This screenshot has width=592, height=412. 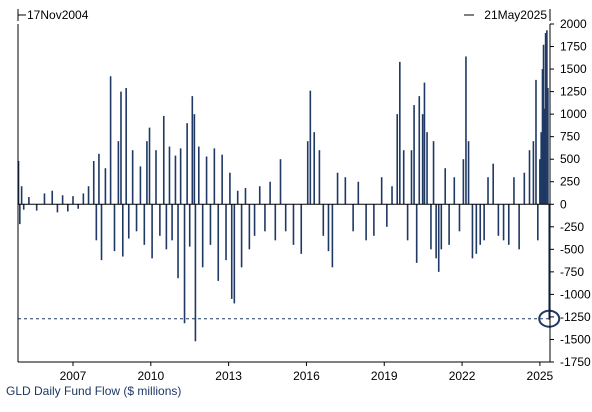 I want to click on y-tick-label: -750, so click(x=572, y=272).